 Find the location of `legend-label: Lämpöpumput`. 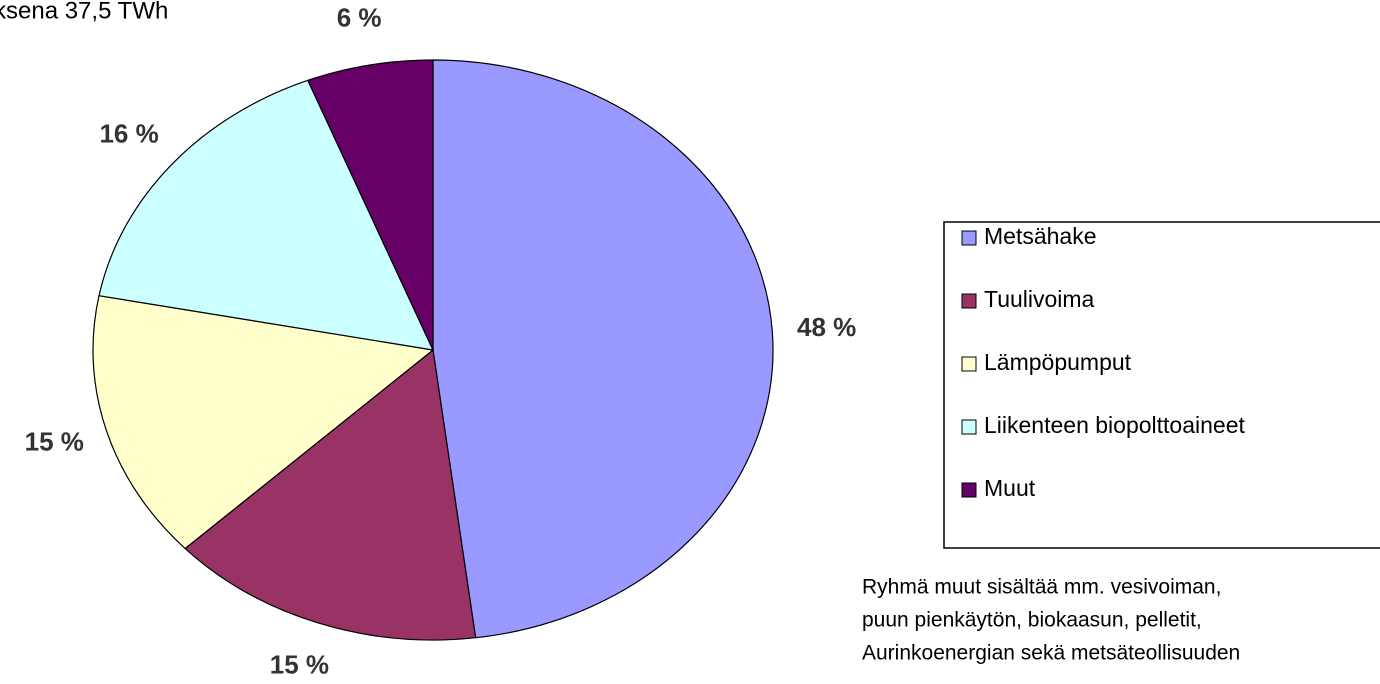

legend-label: Lämpöpumput is located at coordinates (1058, 362).